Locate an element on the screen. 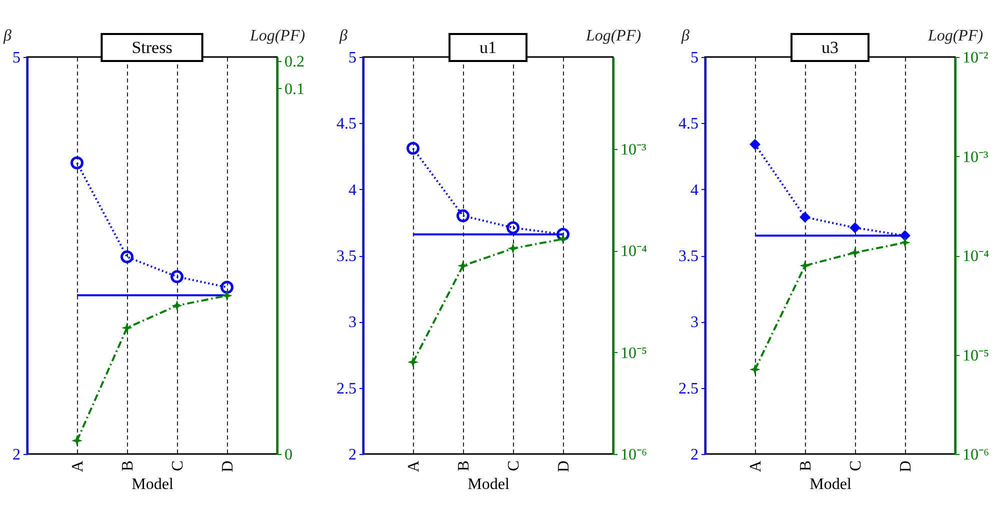 Image resolution: width=997 pixels, height=511 pixels. chart-title: u3 is located at coordinates (830, 47).